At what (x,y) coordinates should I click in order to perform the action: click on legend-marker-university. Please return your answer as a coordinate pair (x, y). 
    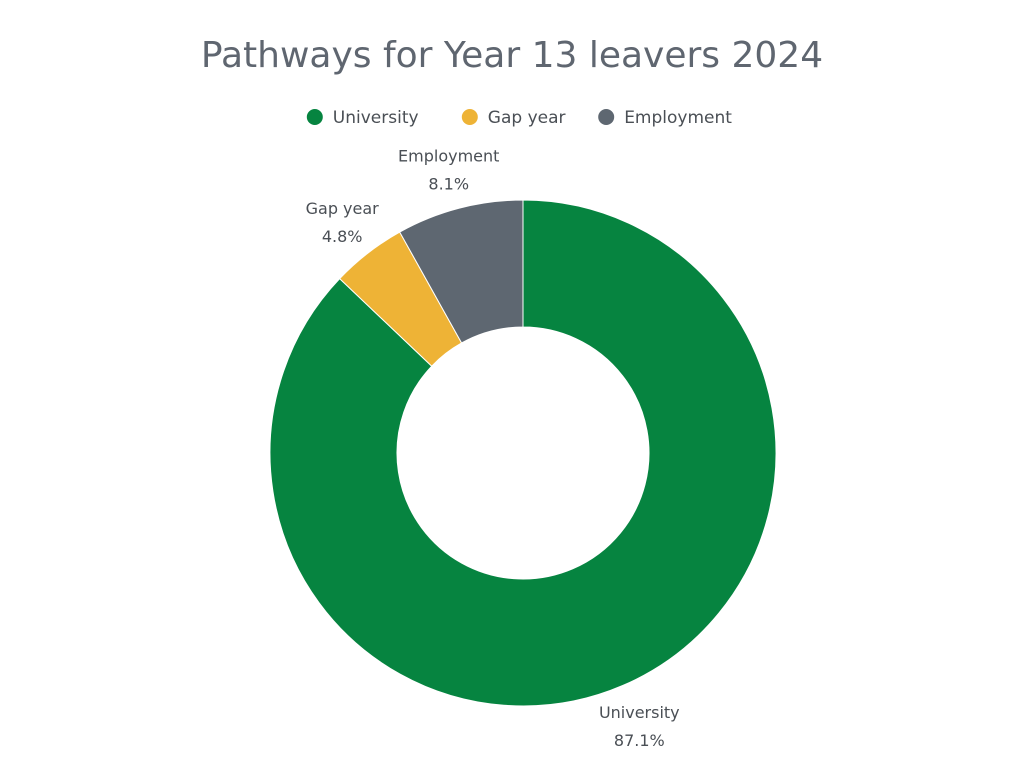
    Looking at the image, I should click on (314, 117).